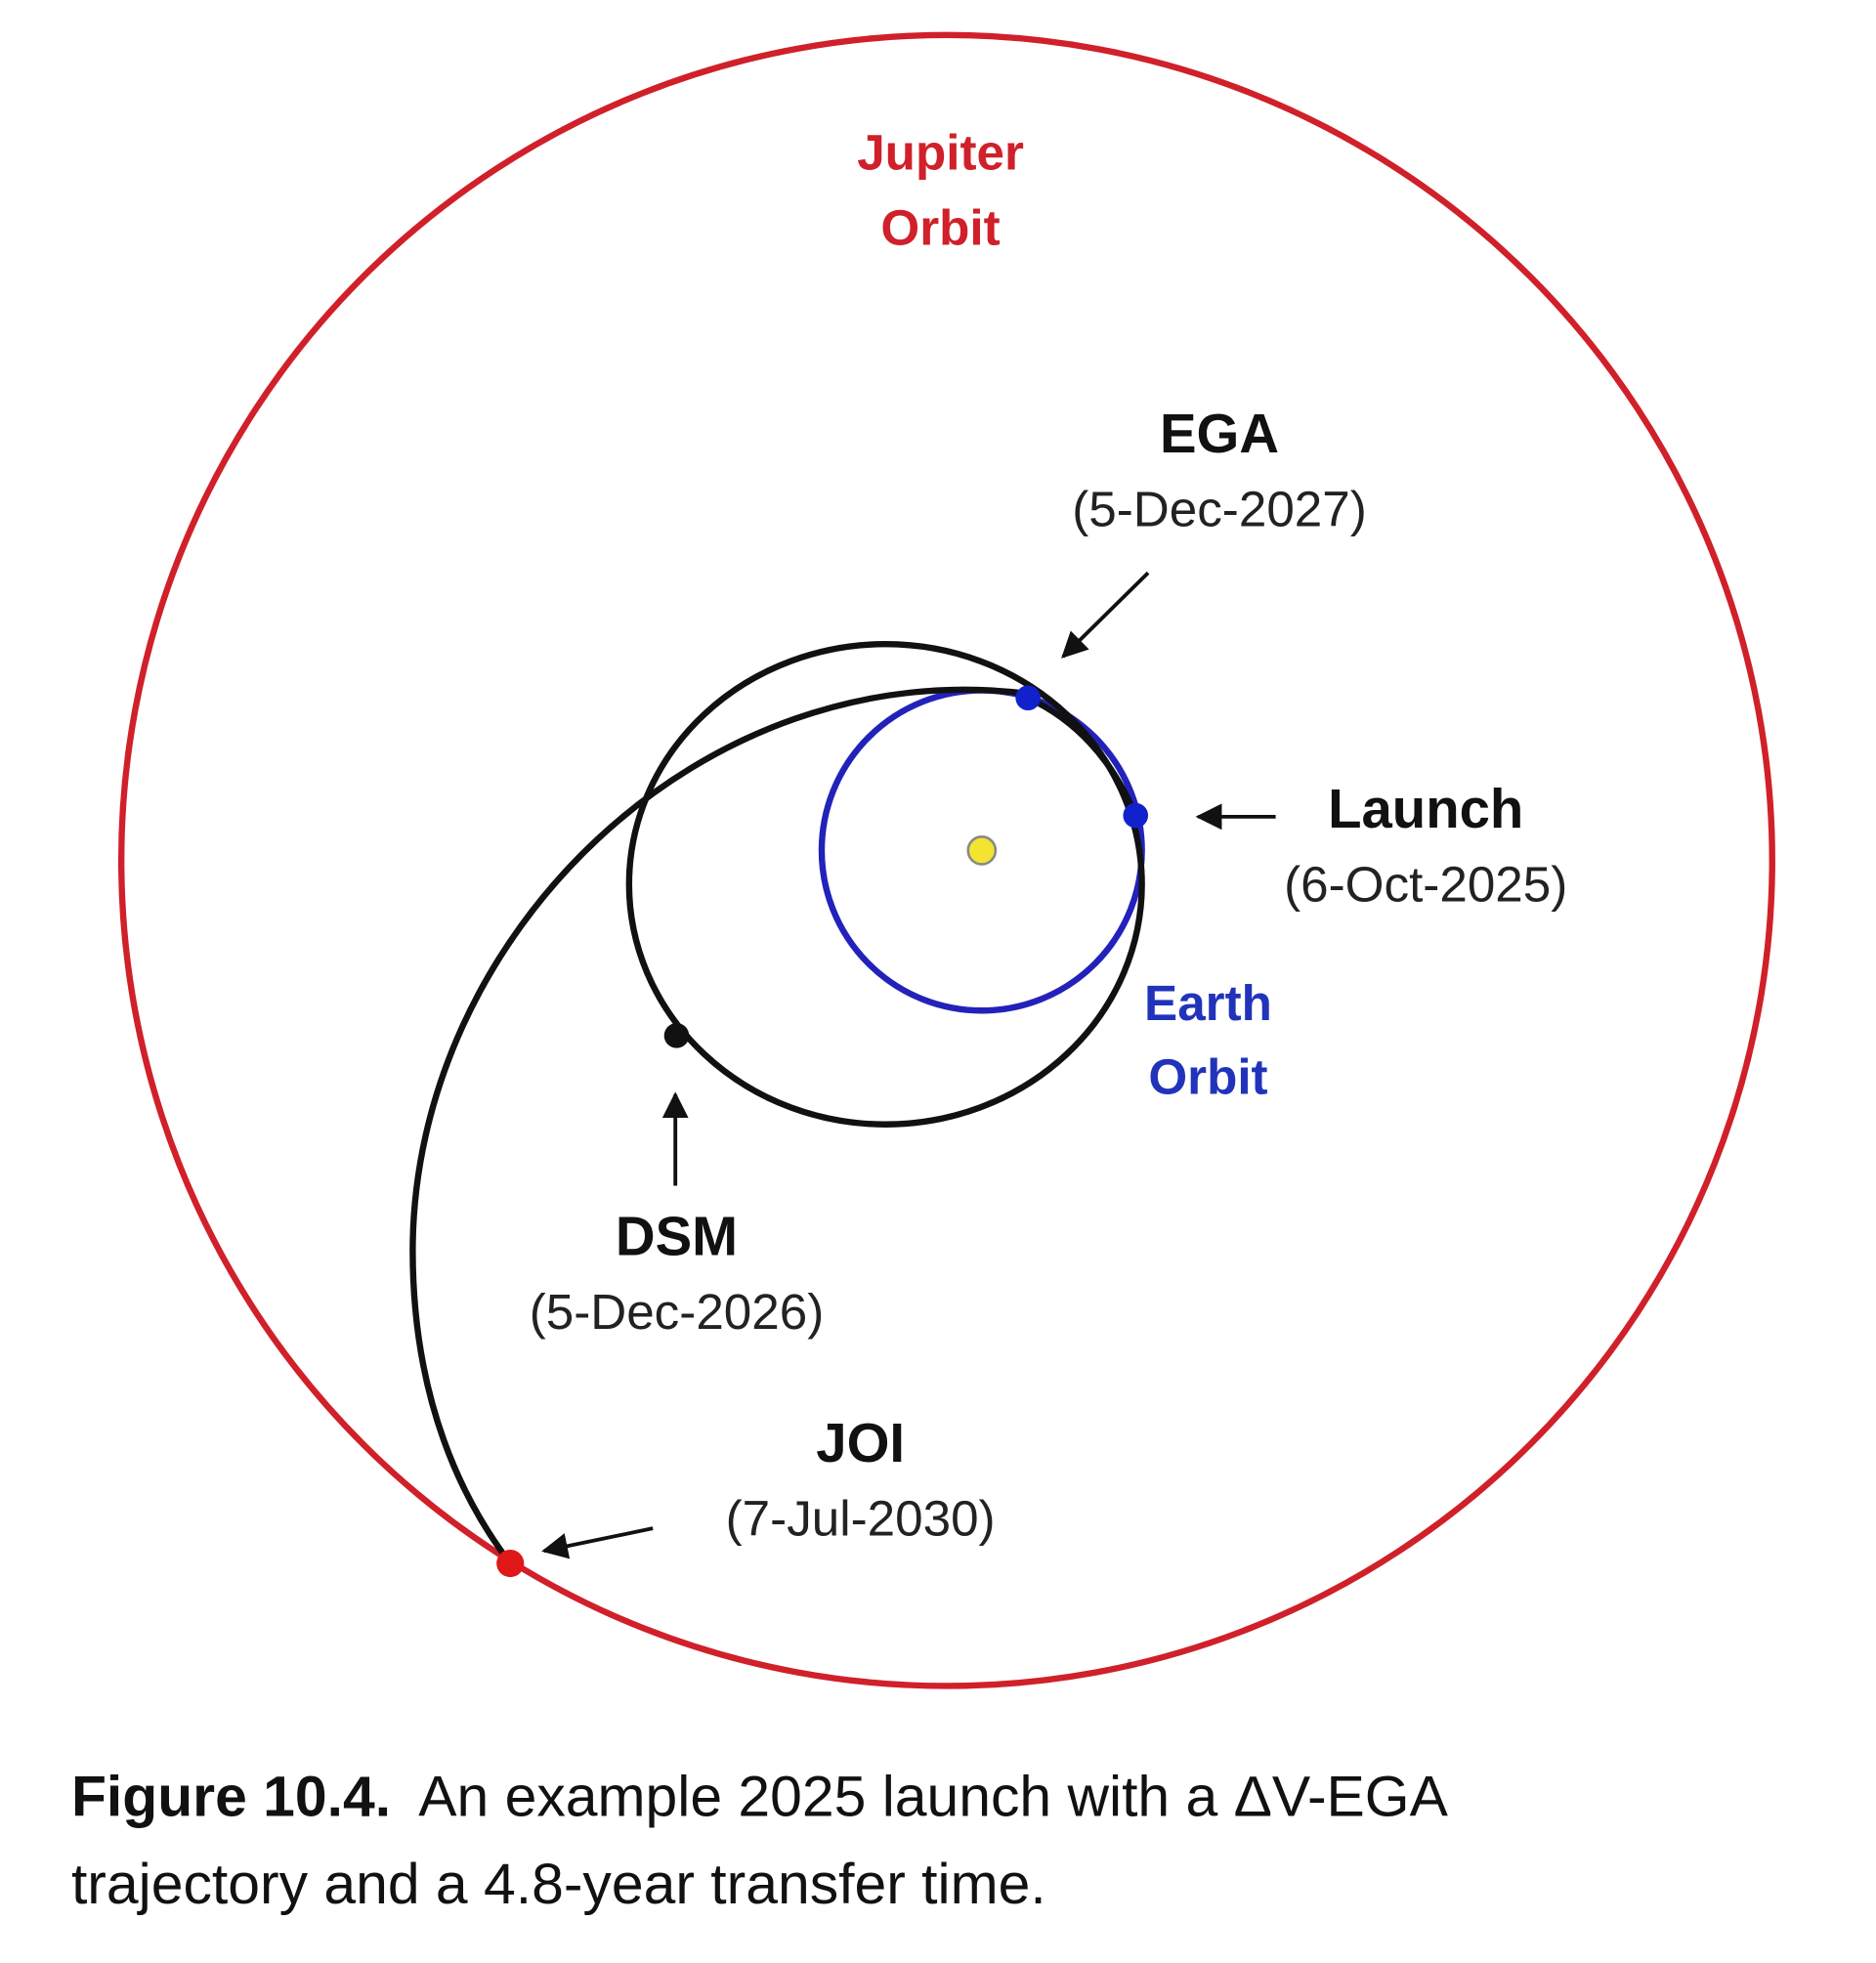 The height and width of the screenshot is (1963, 1876). Describe the element at coordinates (1425, 808) in the screenshot. I see `event-name: Launch` at that location.